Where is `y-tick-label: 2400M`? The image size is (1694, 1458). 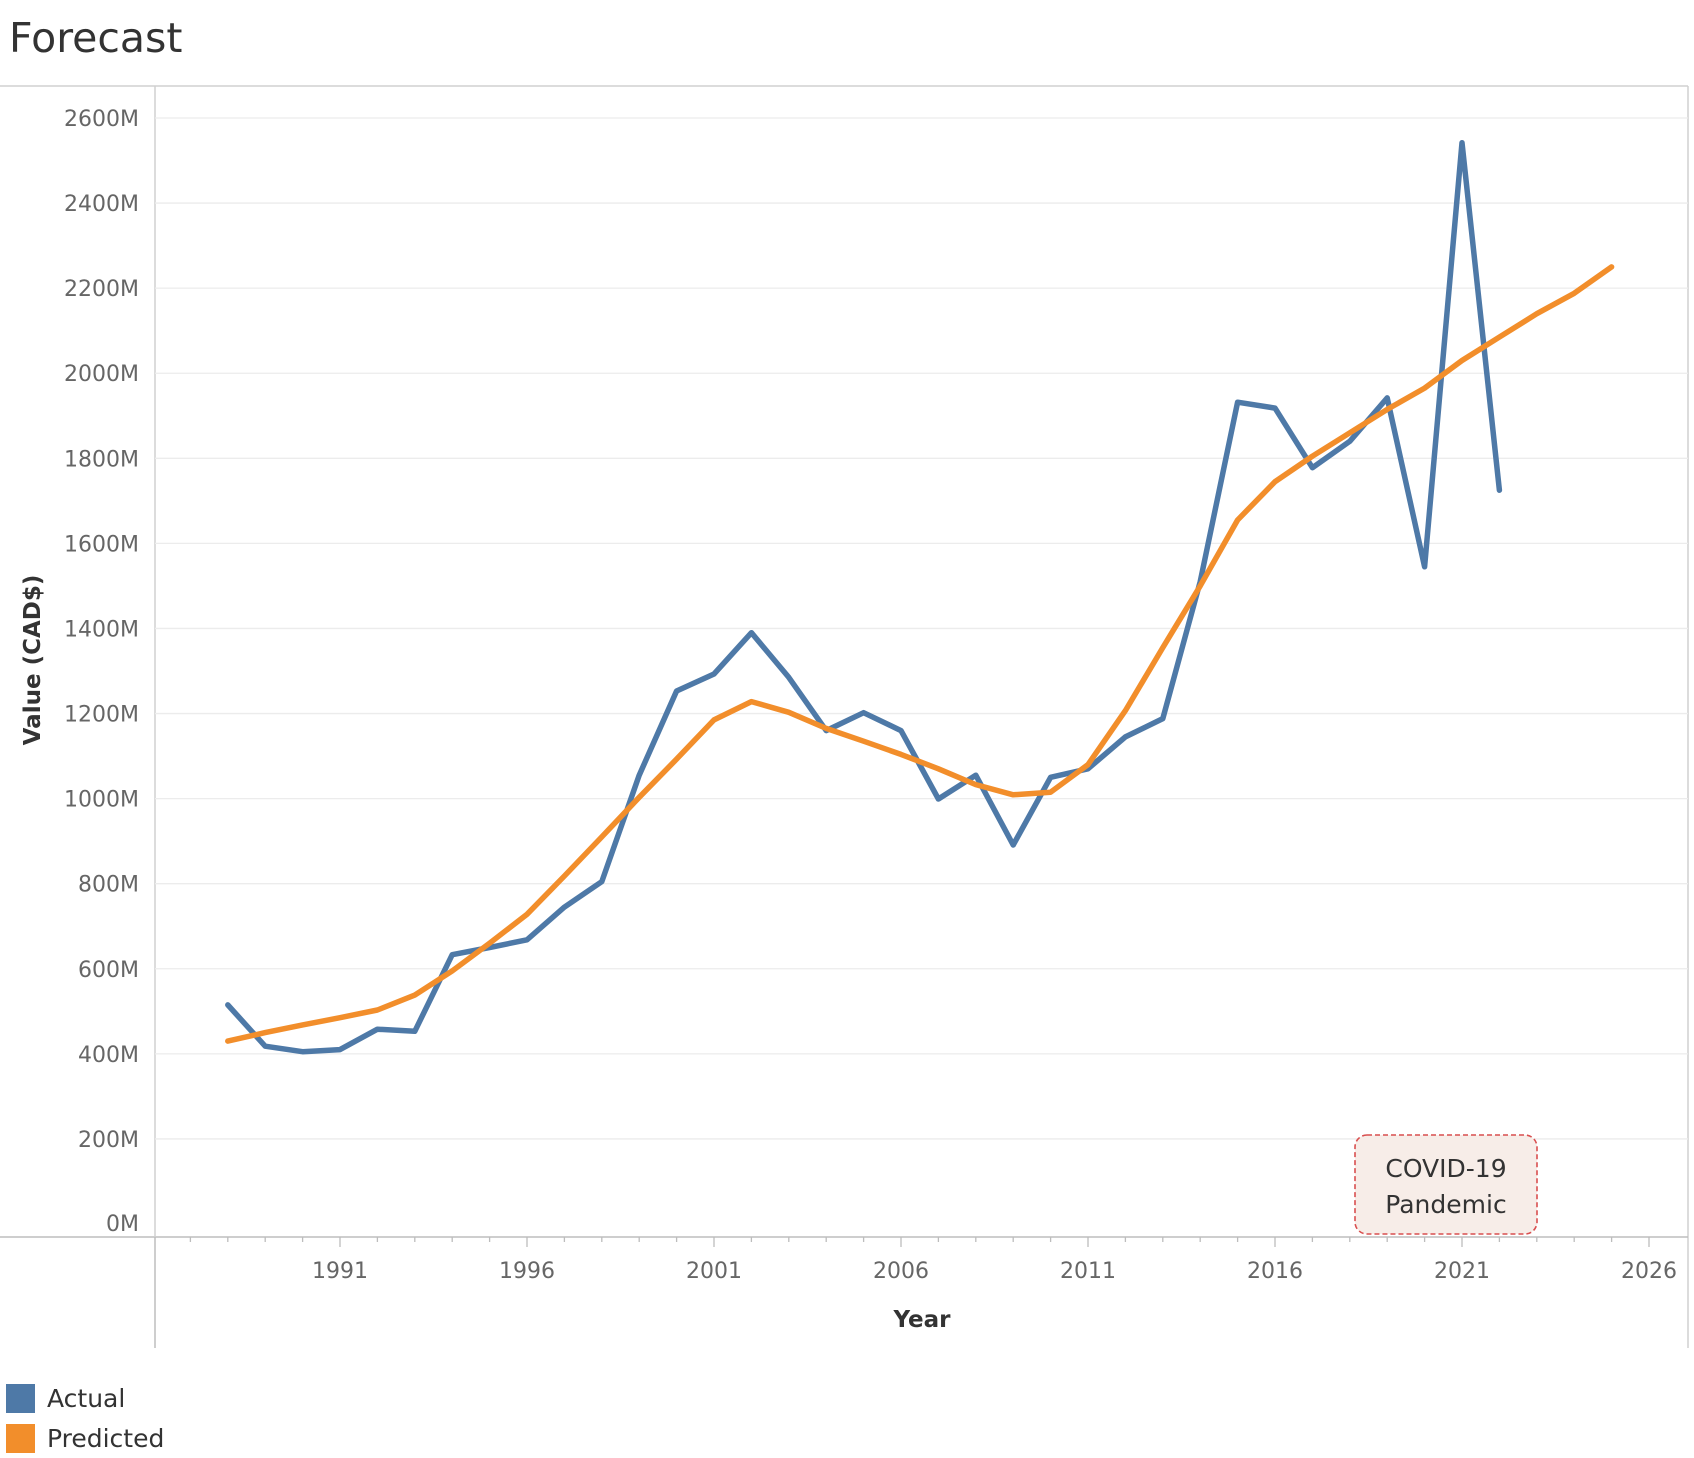 y-tick-label: 2400M is located at coordinates (101, 204).